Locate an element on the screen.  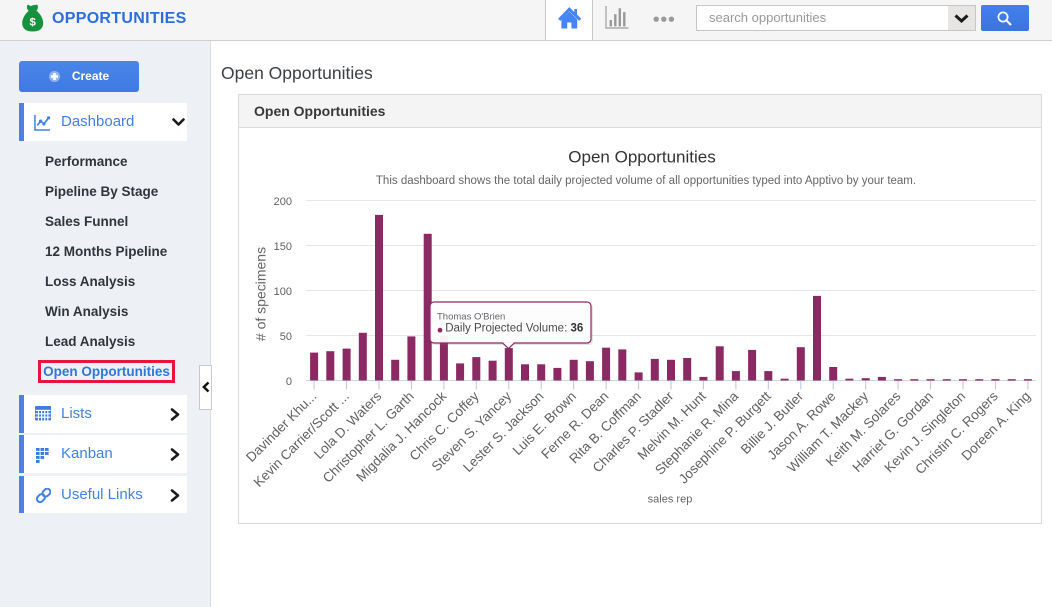
svg-text: 50 is located at coordinates (286, 337).